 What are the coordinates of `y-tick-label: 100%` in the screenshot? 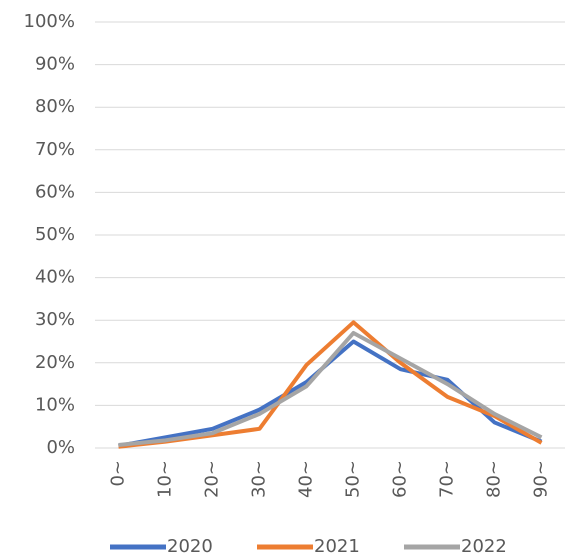 It's located at (49, 21).